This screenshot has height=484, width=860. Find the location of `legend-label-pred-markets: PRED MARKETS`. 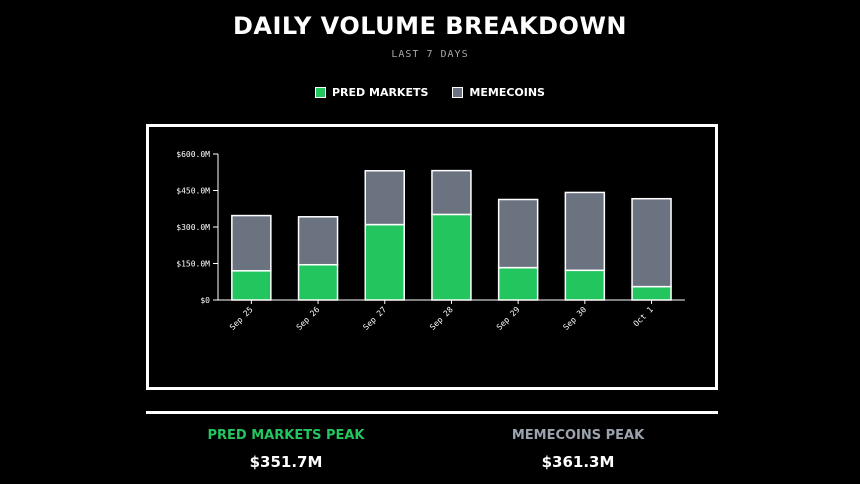

legend-label-pred-markets: PRED MARKETS is located at coordinates (380, 92).